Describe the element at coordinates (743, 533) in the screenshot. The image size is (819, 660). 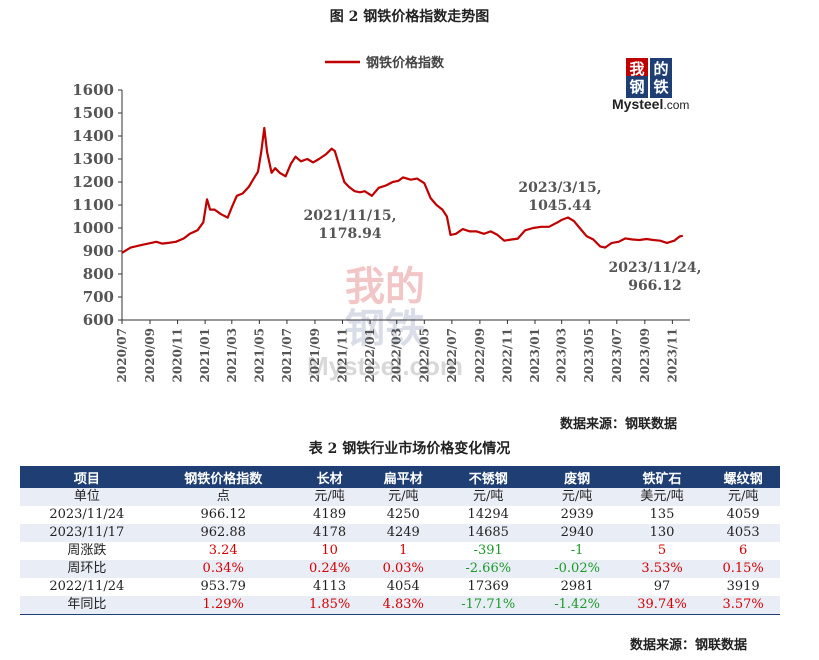
I see `table-cell: 4053` at that location.